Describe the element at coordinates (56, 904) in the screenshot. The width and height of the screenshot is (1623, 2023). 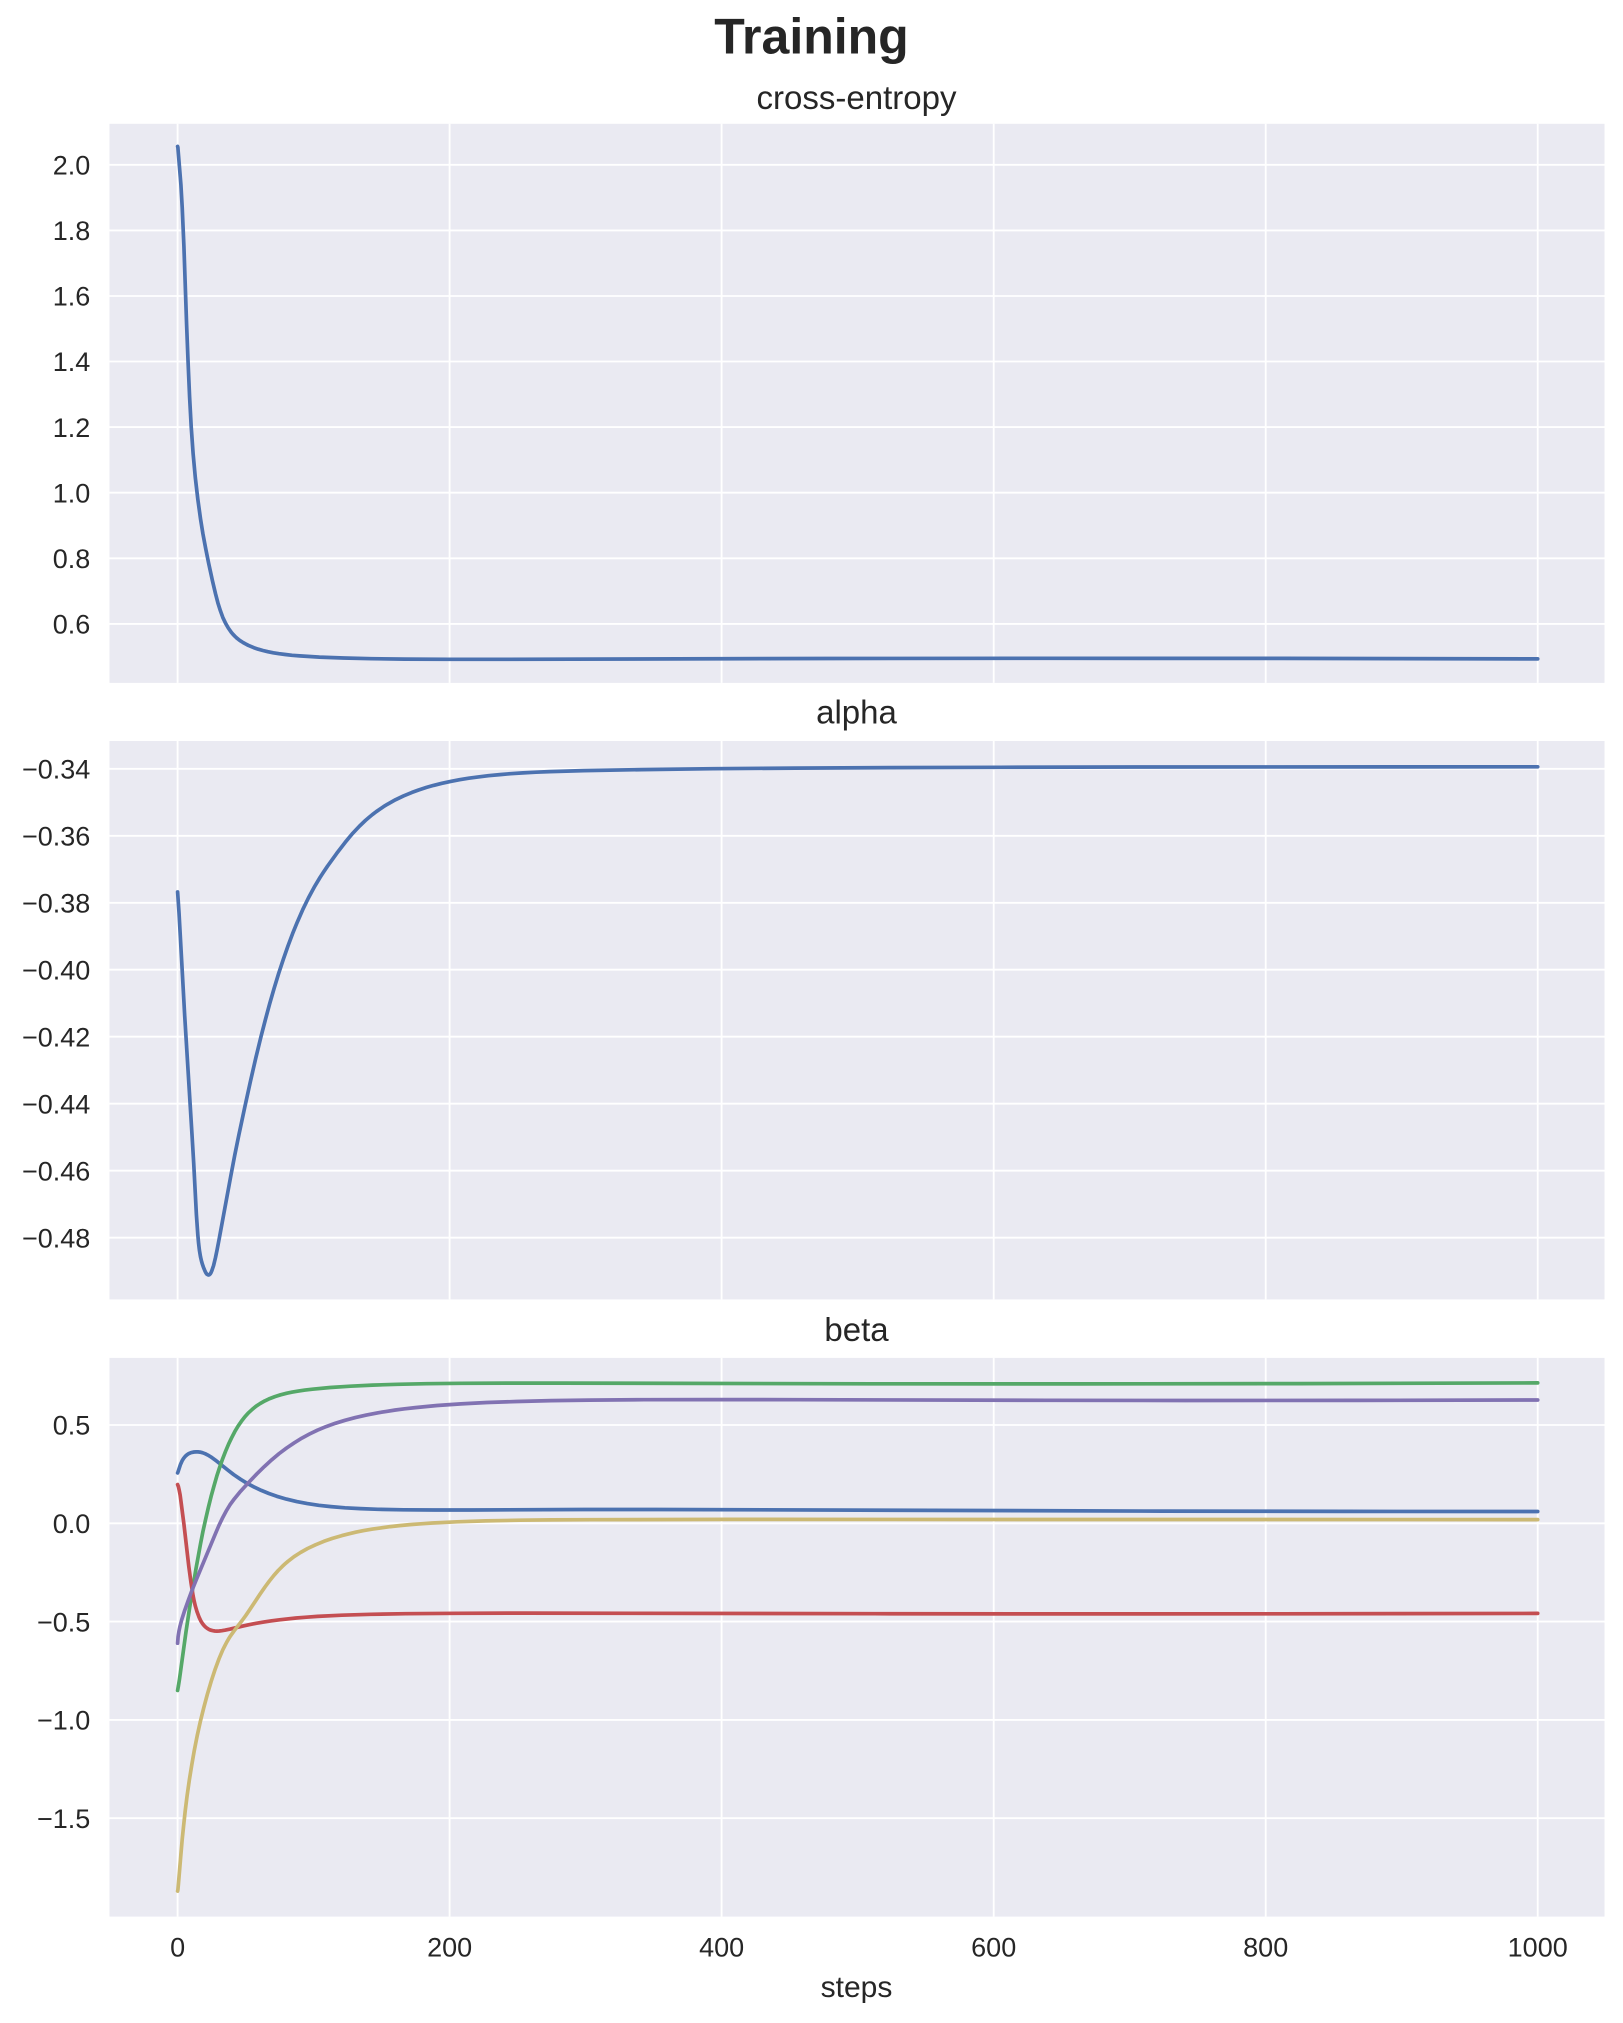
I see `svg-text: −0.38` at that location.